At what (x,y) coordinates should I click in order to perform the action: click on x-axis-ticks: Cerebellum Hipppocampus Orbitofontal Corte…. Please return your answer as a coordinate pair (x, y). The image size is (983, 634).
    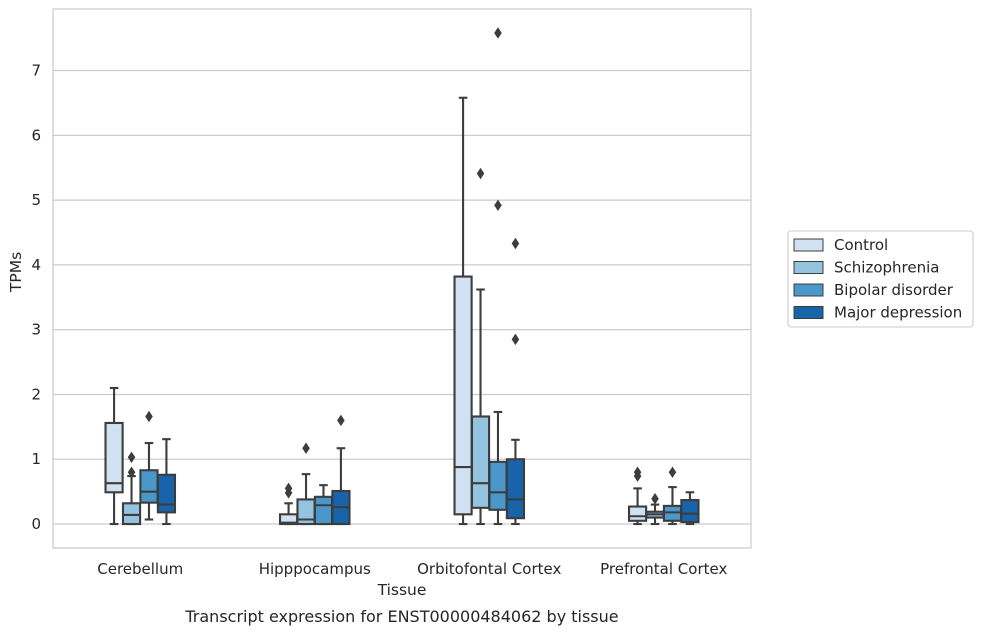
    Looking at the image, I should click on (412, 569).